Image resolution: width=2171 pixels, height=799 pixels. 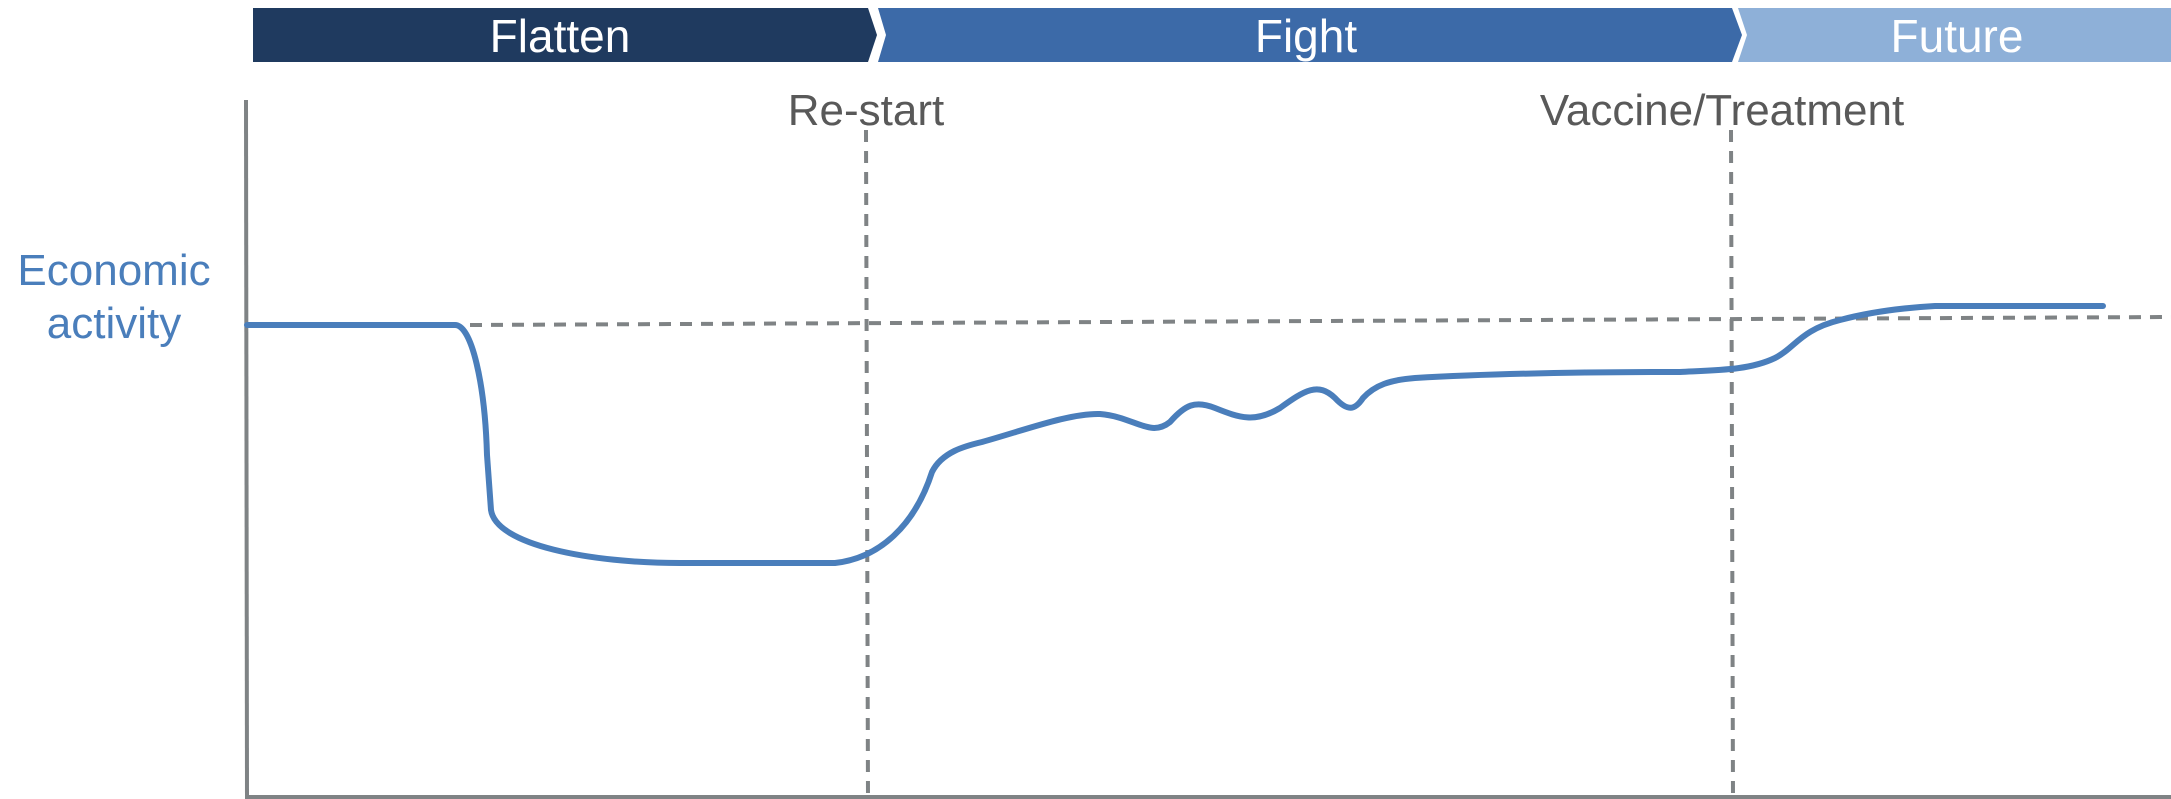 I want to click on phase-banner: Flatten Fight Future, so click(x=1212, y=35).